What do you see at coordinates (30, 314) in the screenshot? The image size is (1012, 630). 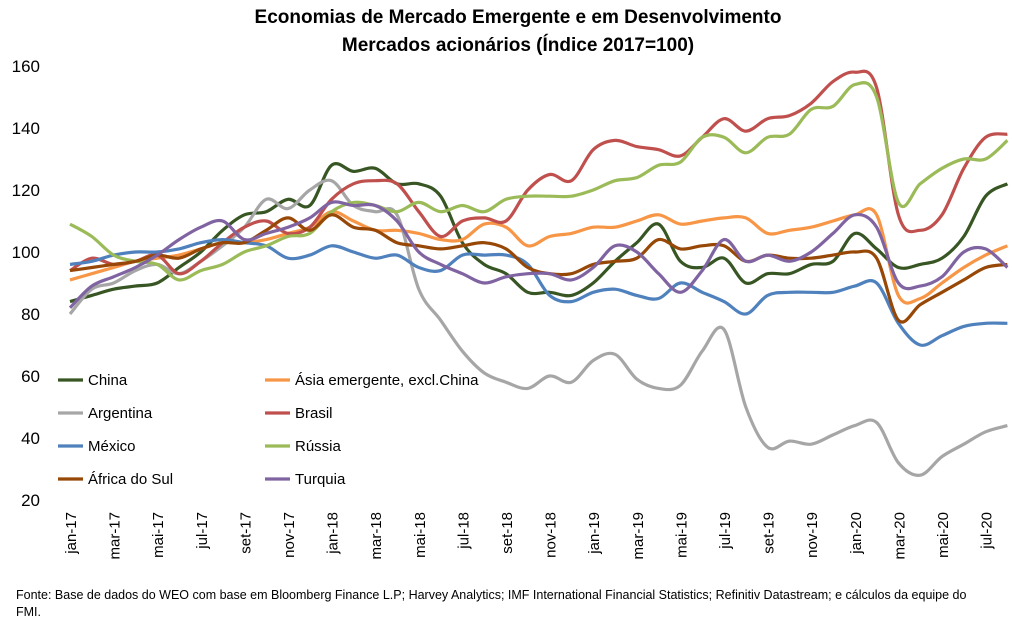 I see `y-tick-label: 80` at bounding box center [30, 314].